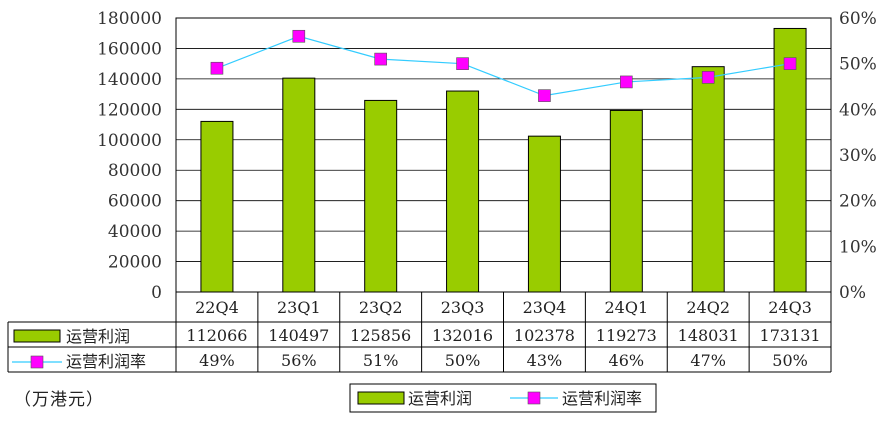  Describe the element at coordinates (858, 110) in the screenshot. I see `right-tick-label: 40%` at that location.